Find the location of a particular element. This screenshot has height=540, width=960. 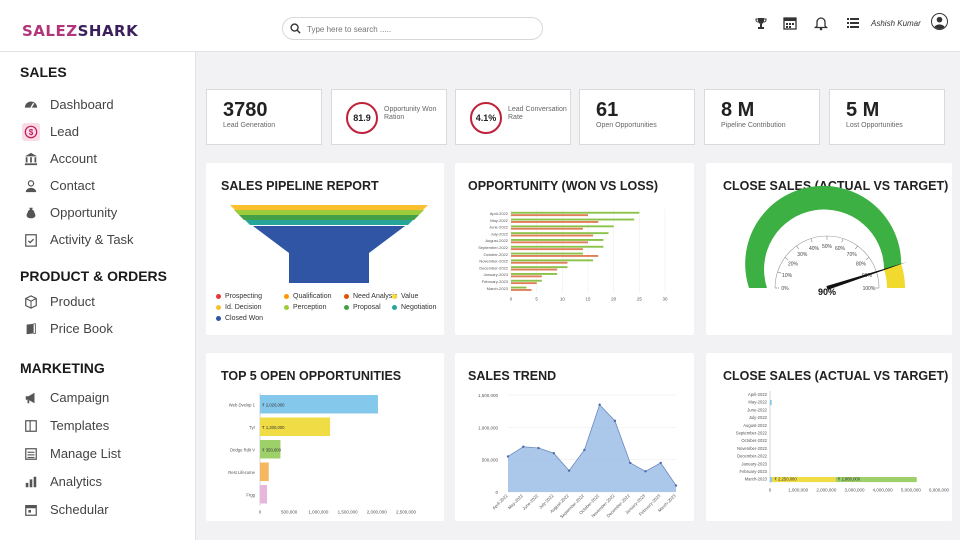

funnel-layer is located at coordinates (329, 212).